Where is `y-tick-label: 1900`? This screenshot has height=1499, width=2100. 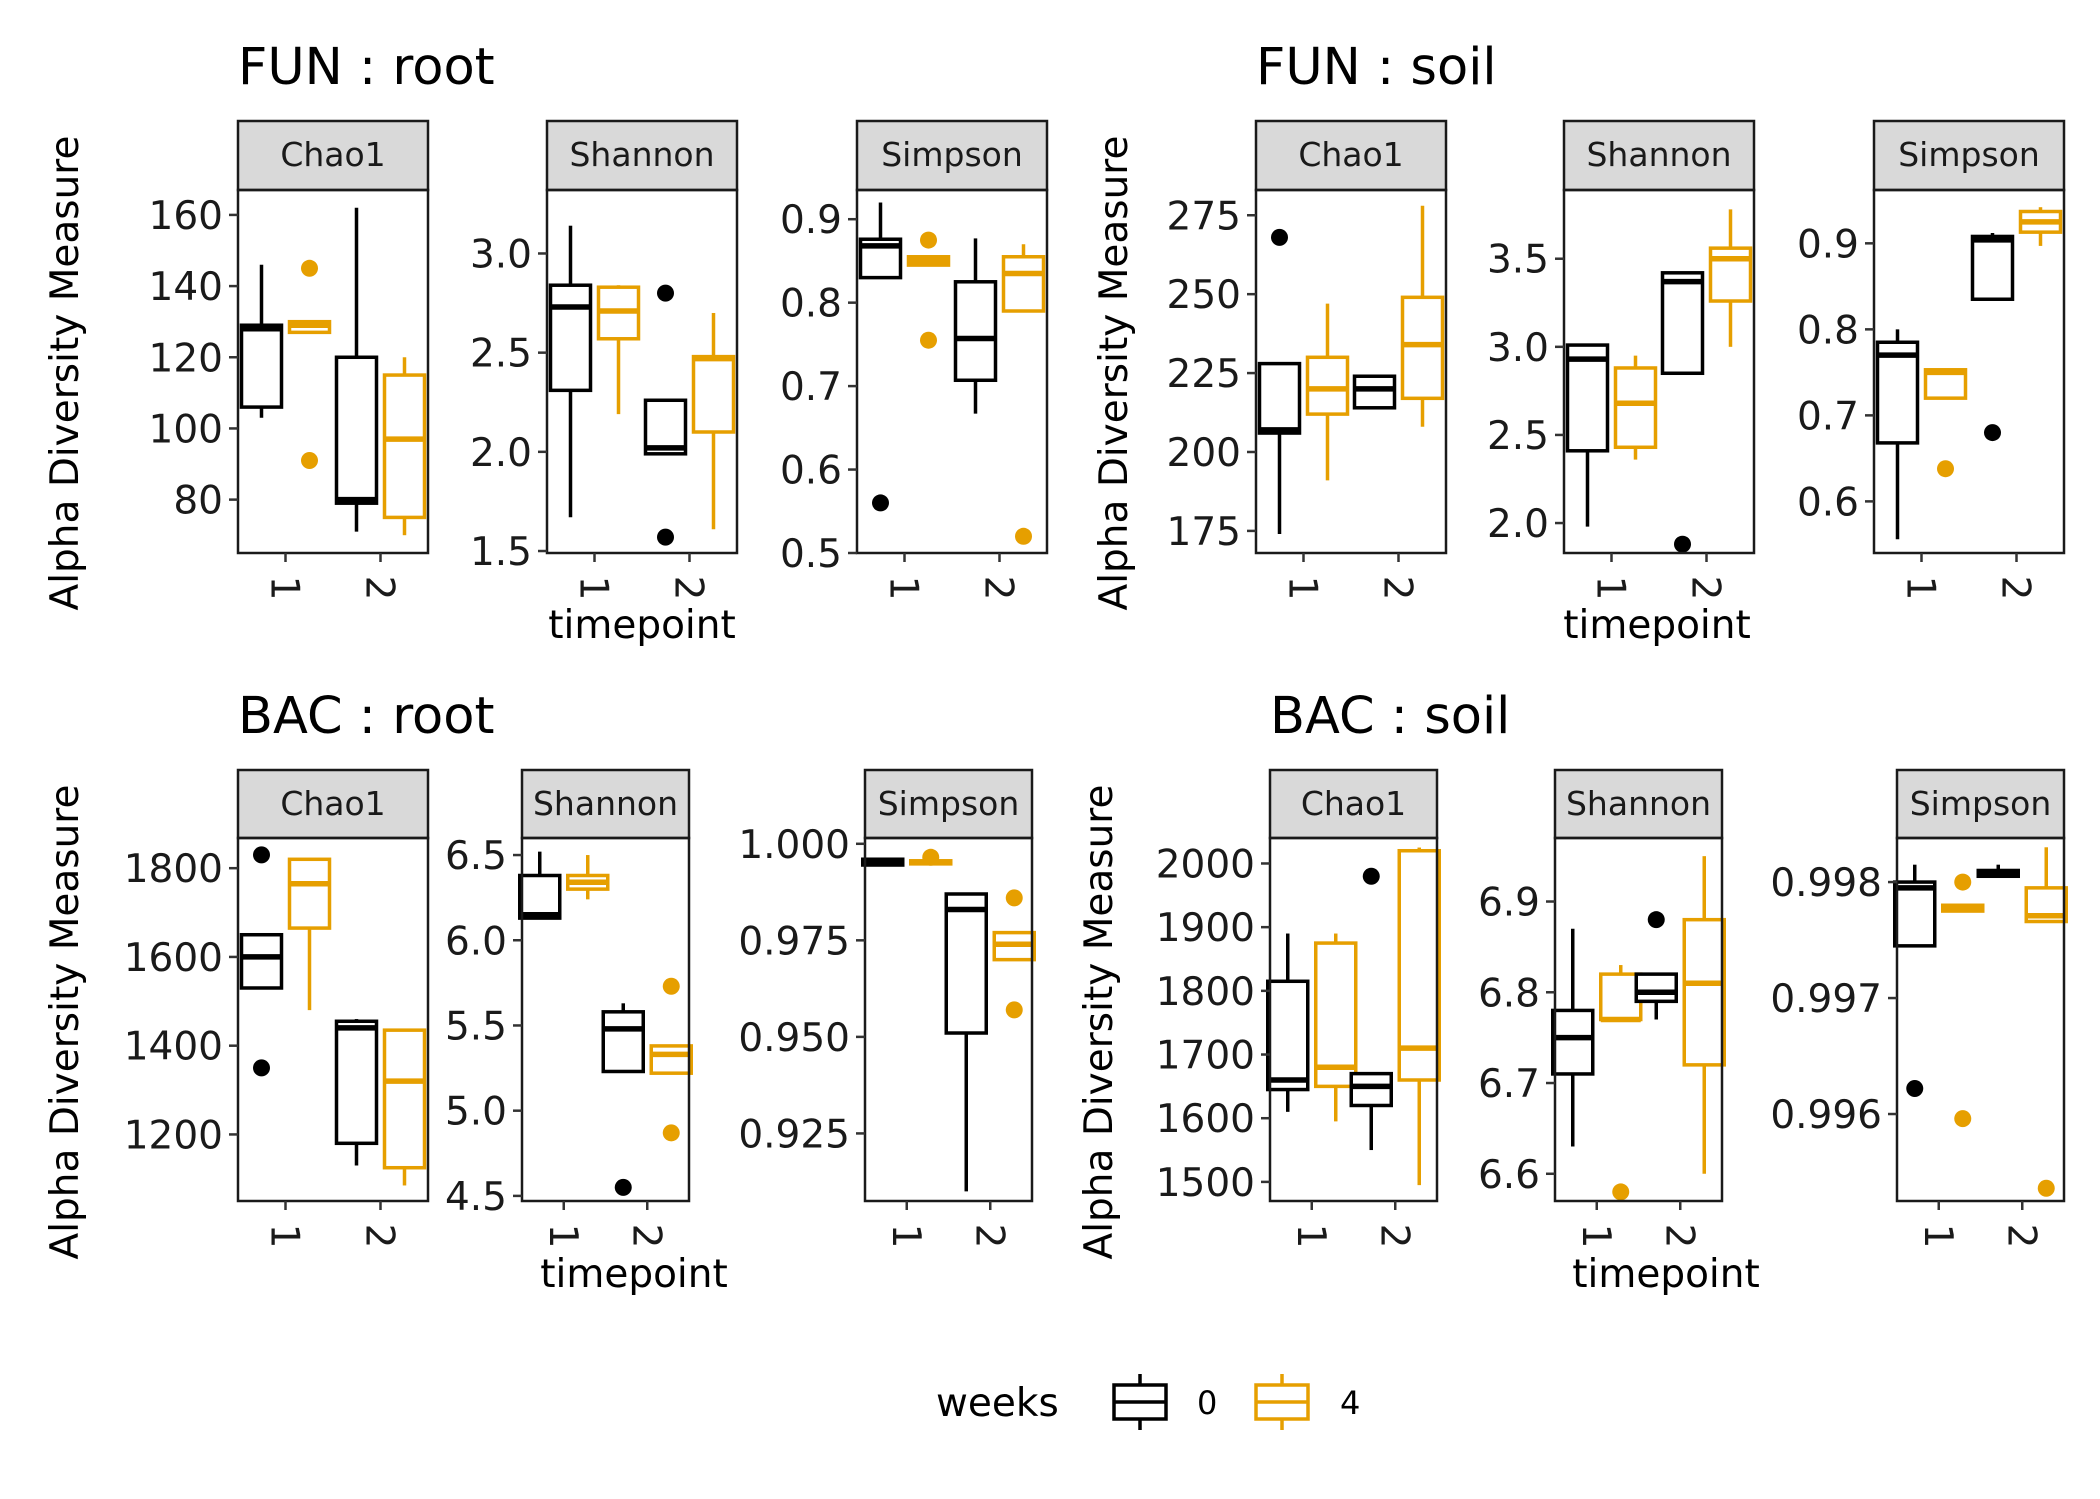
y-tick-label: 1900 is located at coordinates (1205, 928).